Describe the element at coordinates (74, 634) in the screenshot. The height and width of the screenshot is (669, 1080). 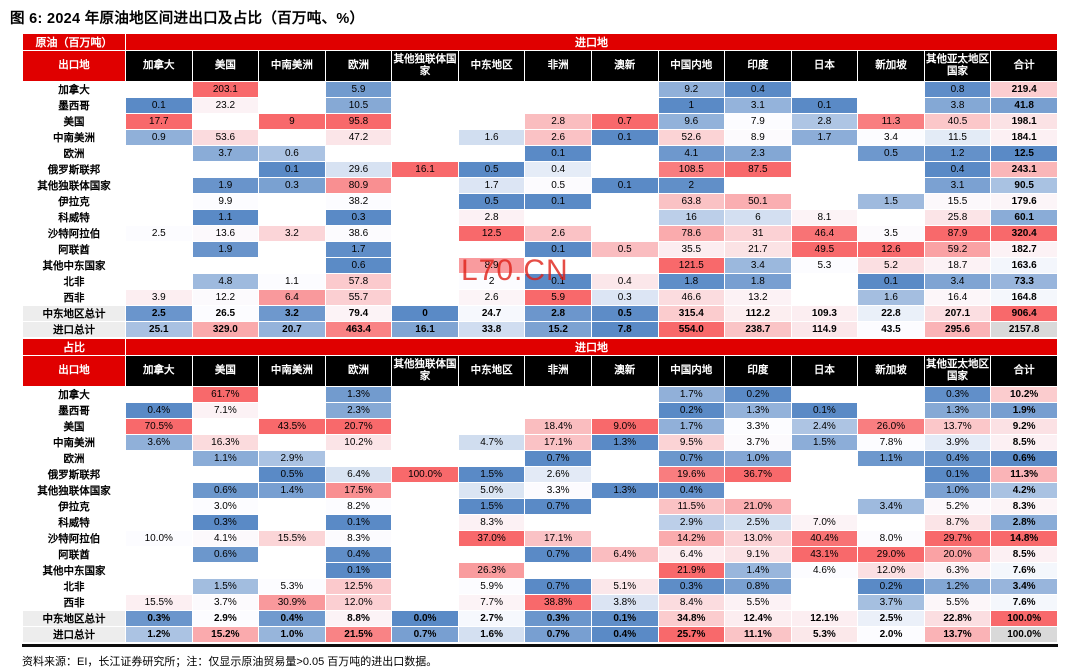
I see `row-label: 进口总计` at that location.